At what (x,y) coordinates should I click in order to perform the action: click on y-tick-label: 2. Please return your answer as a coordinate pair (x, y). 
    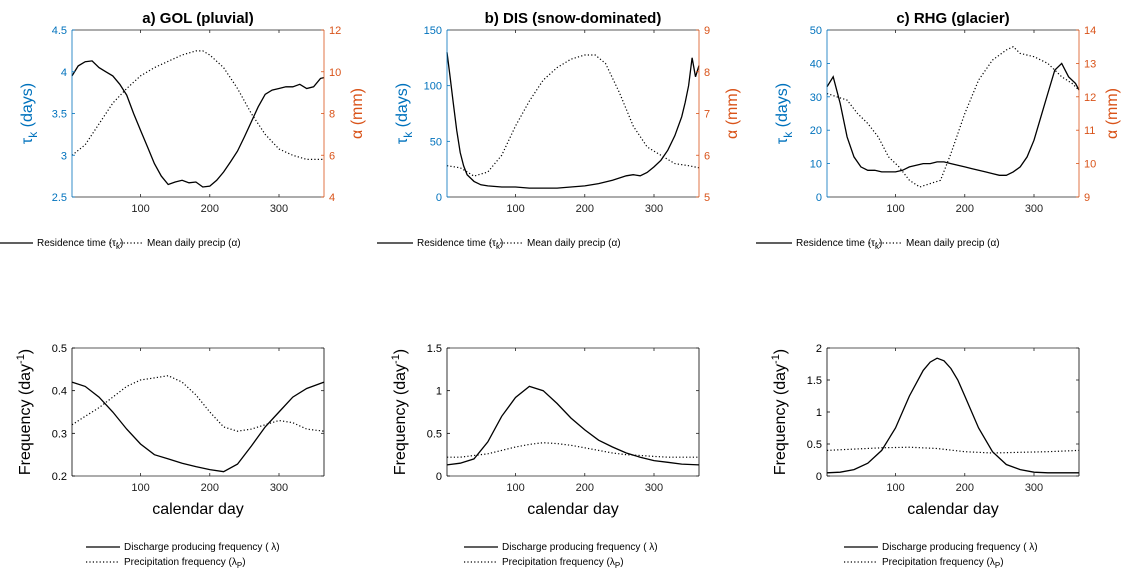
    Looking at the image, I should click on (819, 349).